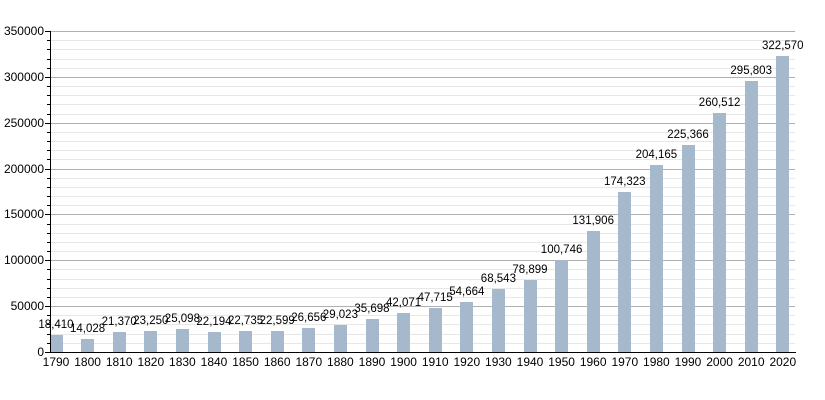  I want to click on bar-value-label: 23,250, so click(151, 320).